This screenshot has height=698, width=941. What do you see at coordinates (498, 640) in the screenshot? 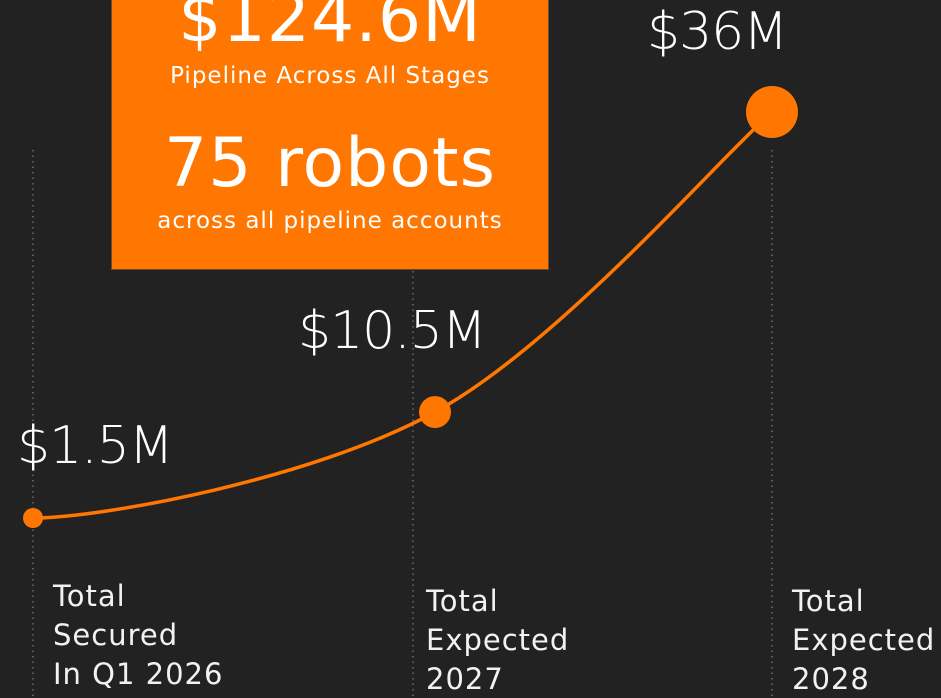
I see `category-label: Total Expected 2027` at bounding box center [498, 640].